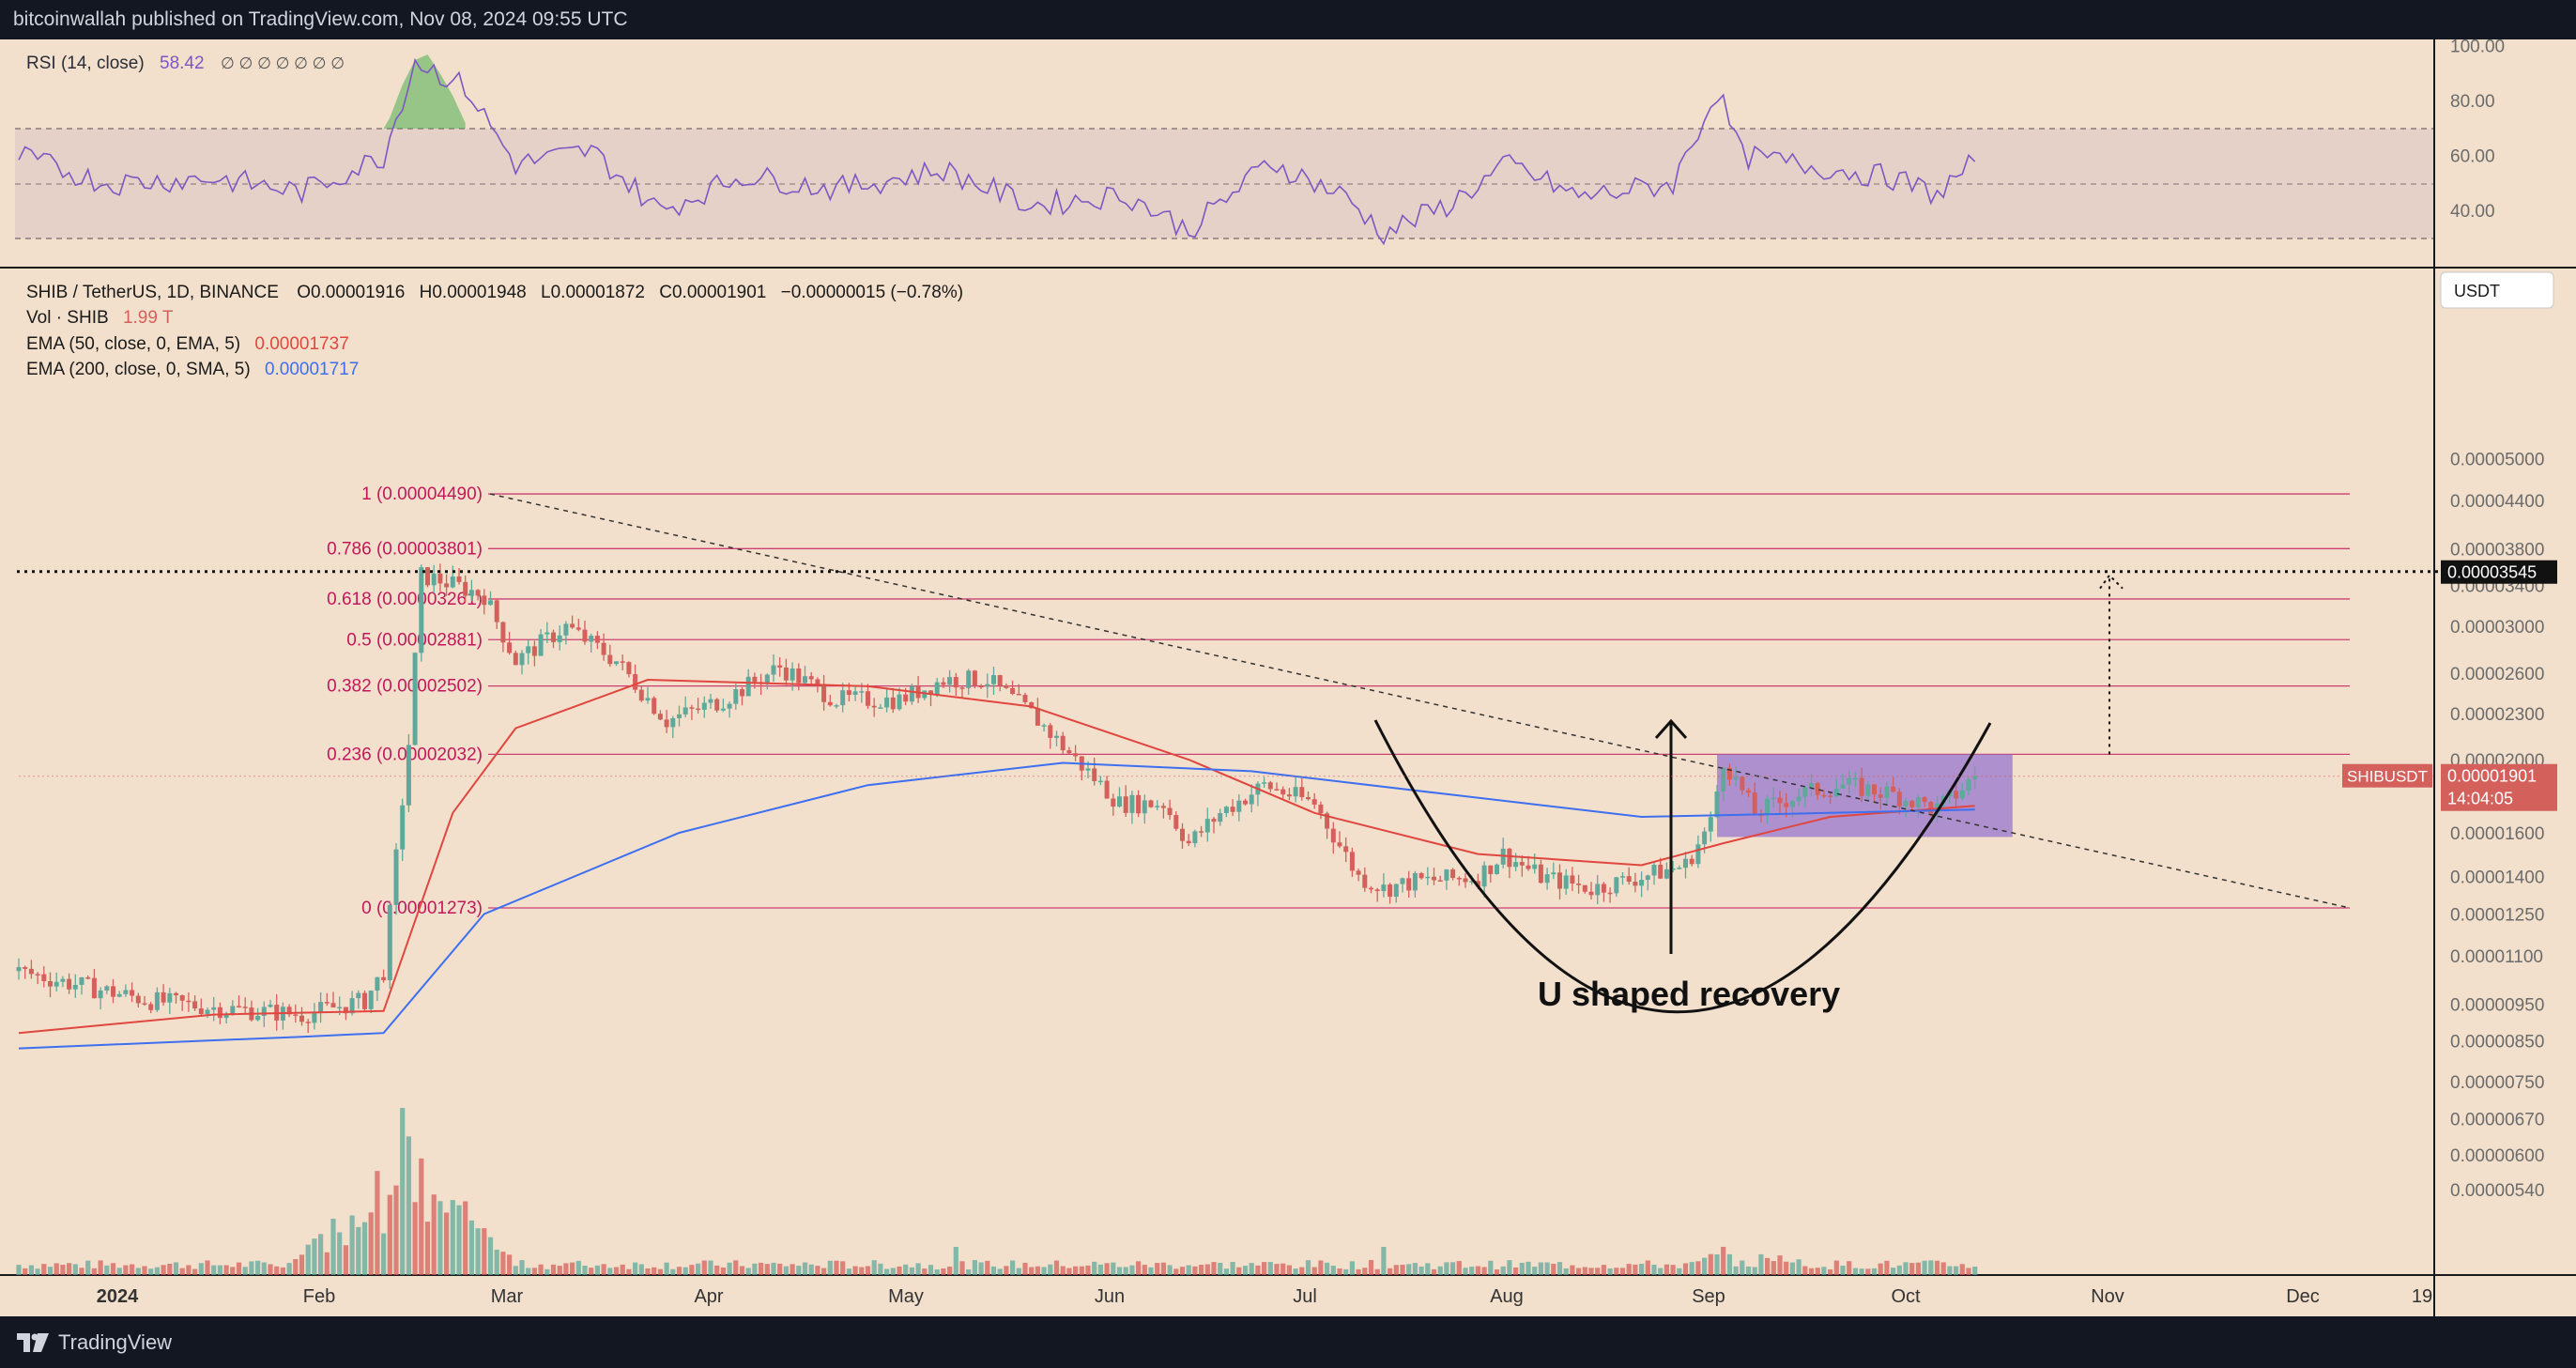 The width and height of the screenshot is (2576, 1368). Describe the element at coordinates (116, 1342) in the screenshot. I see `tradingview-brand: TradingView` at that location.